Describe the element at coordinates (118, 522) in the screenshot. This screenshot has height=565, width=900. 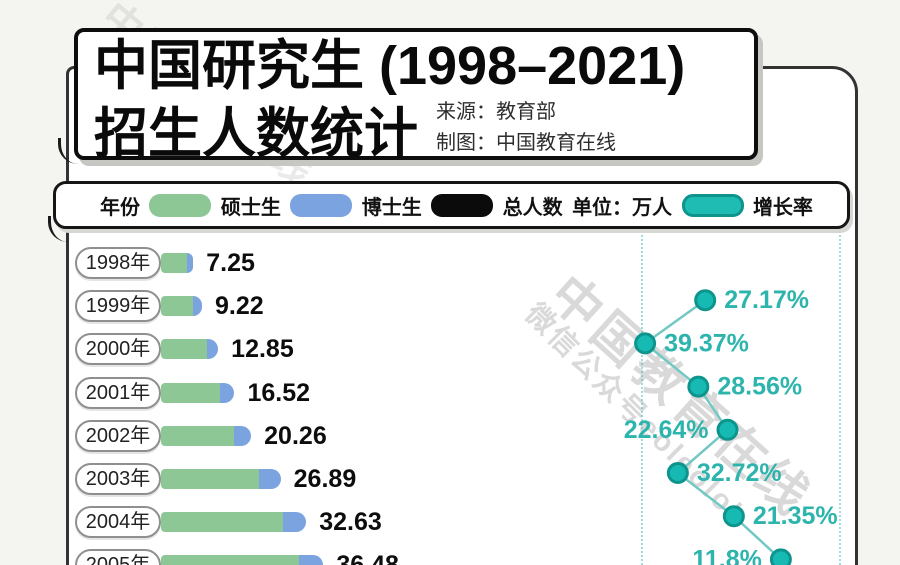
I see `year-pill: 2004年` at that location.